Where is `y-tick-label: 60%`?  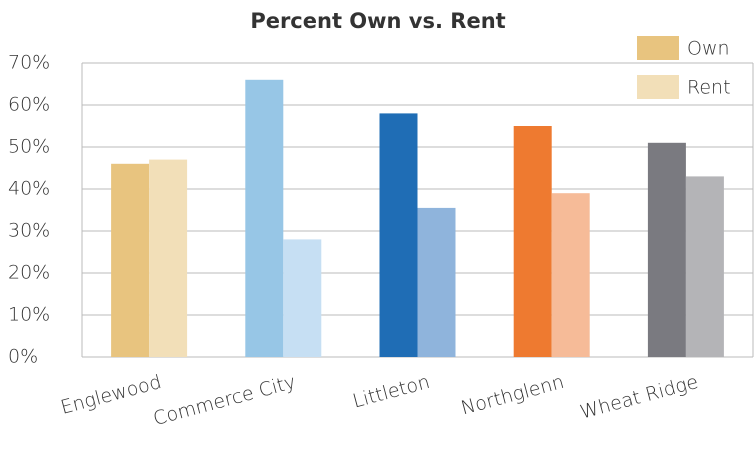
y-tick-label: 60% is located at coordinates (29, 105).